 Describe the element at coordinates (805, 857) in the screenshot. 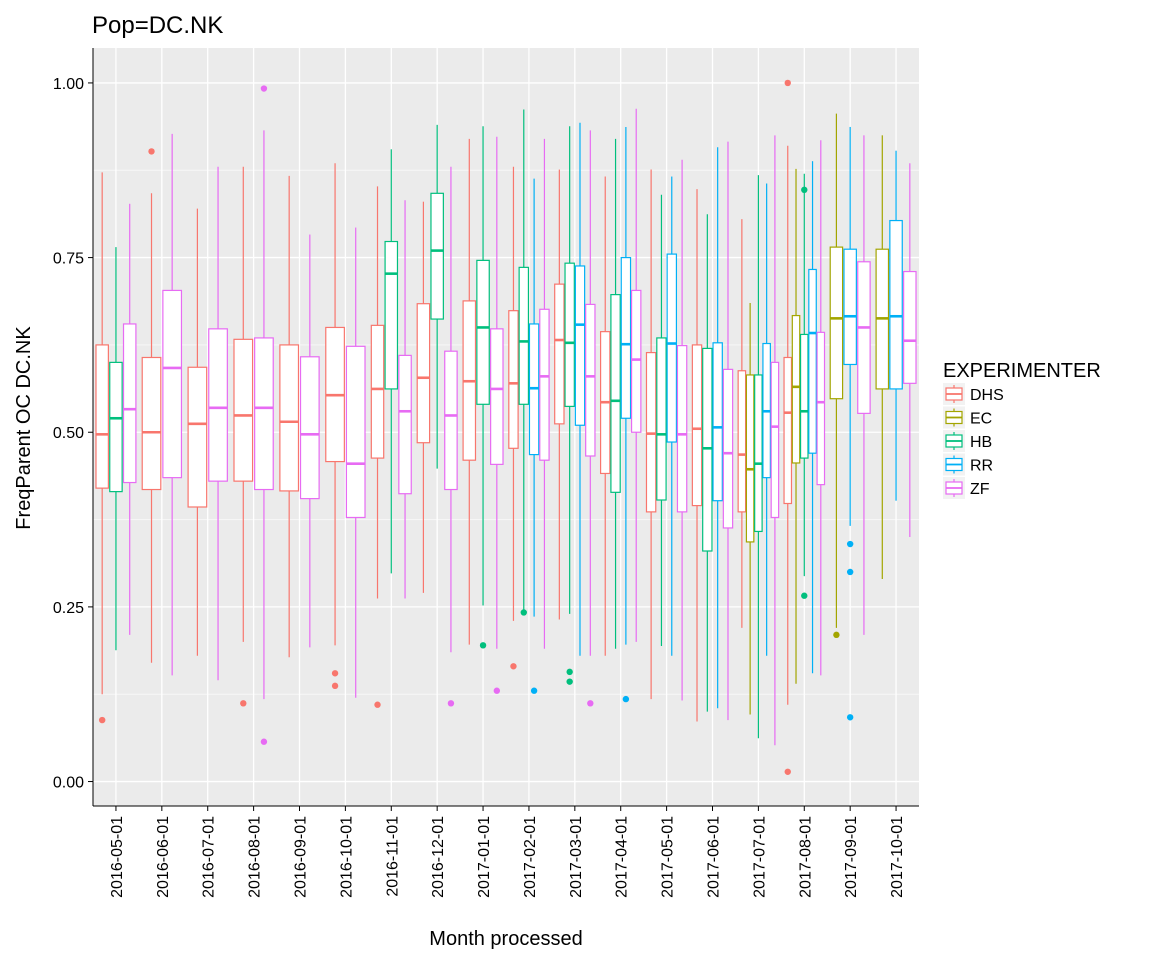

I see `x-tick-label: 2017-08-01` at that location.